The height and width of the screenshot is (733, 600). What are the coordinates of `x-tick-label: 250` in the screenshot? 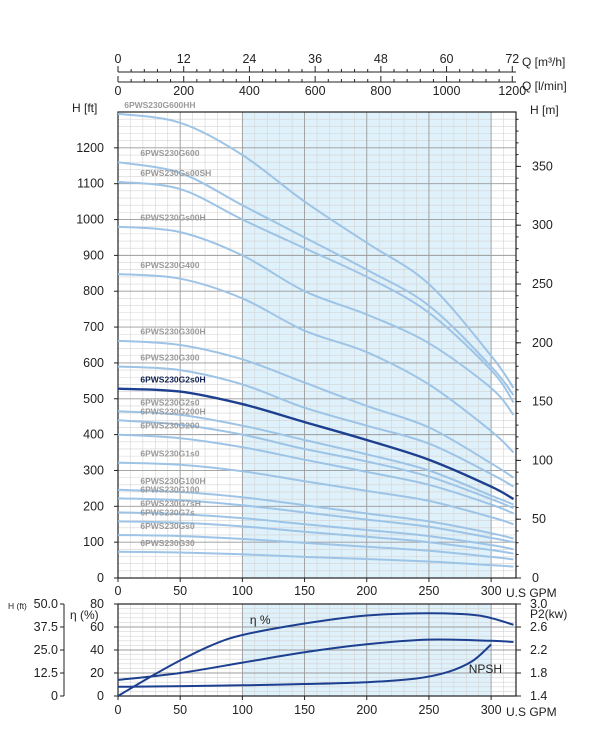 It's located at (429, 591).